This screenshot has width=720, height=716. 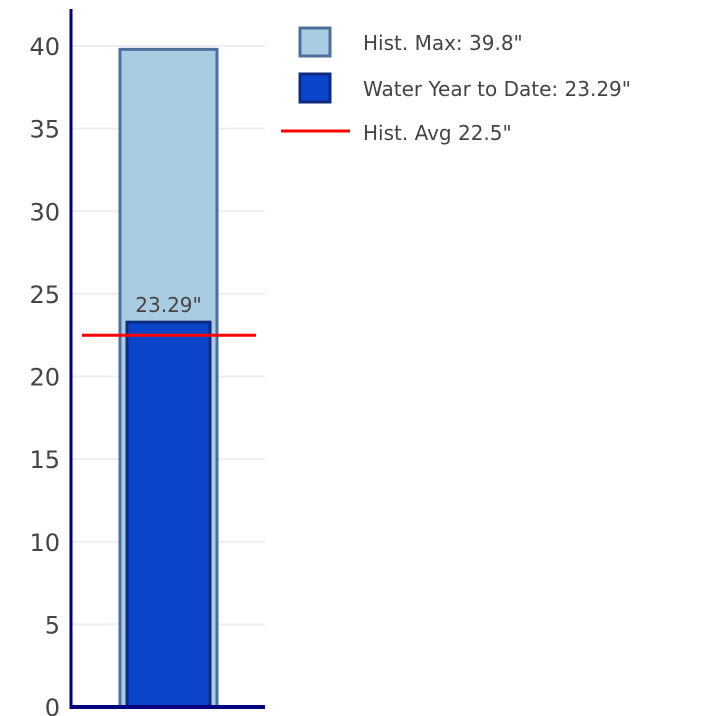 I want to click on y-tick-label-40: 40, so click(x=44, y=47).